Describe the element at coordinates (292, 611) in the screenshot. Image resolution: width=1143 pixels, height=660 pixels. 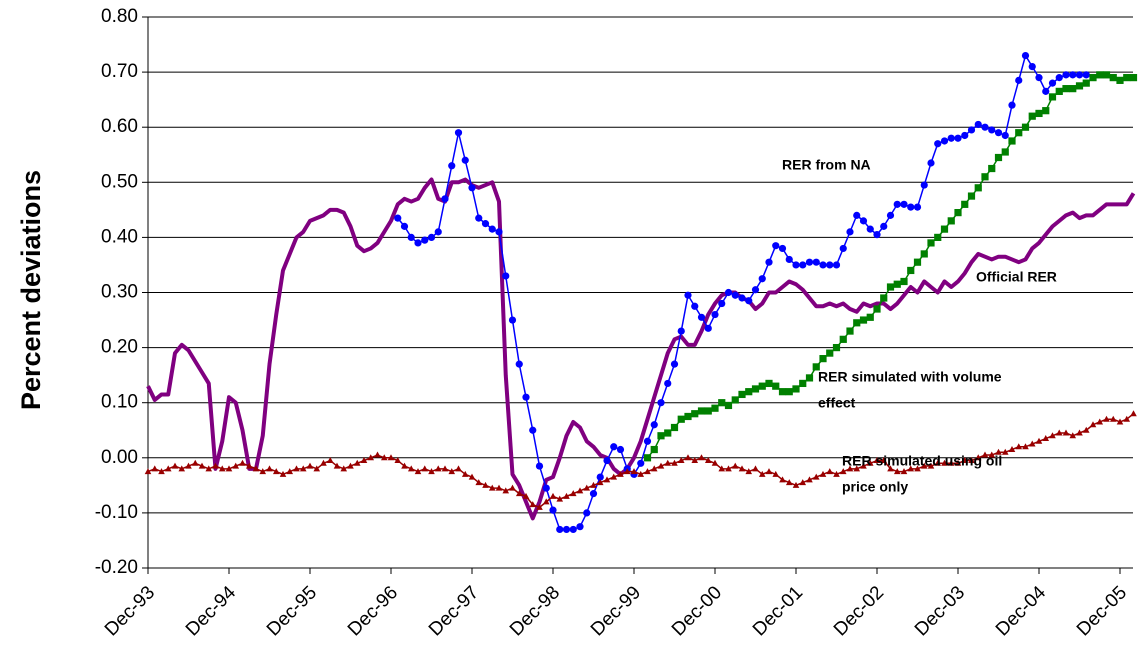
I see `x-tick-label: Dec-95` at that location.